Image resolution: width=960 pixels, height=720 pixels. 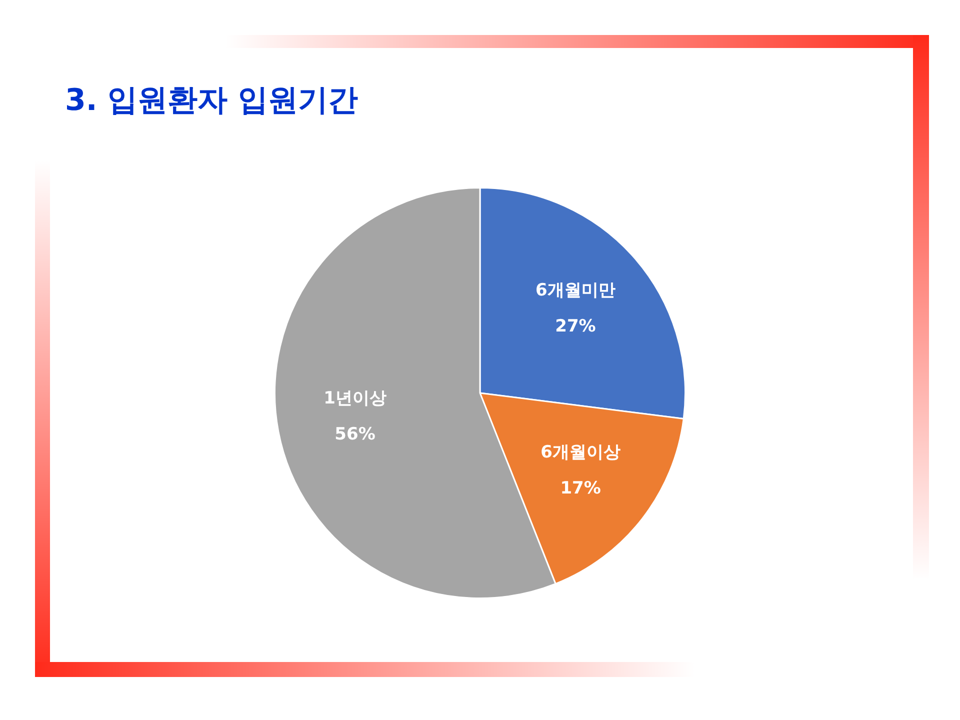 I want to click on data-label: 56%, so click(x=355, y=434).